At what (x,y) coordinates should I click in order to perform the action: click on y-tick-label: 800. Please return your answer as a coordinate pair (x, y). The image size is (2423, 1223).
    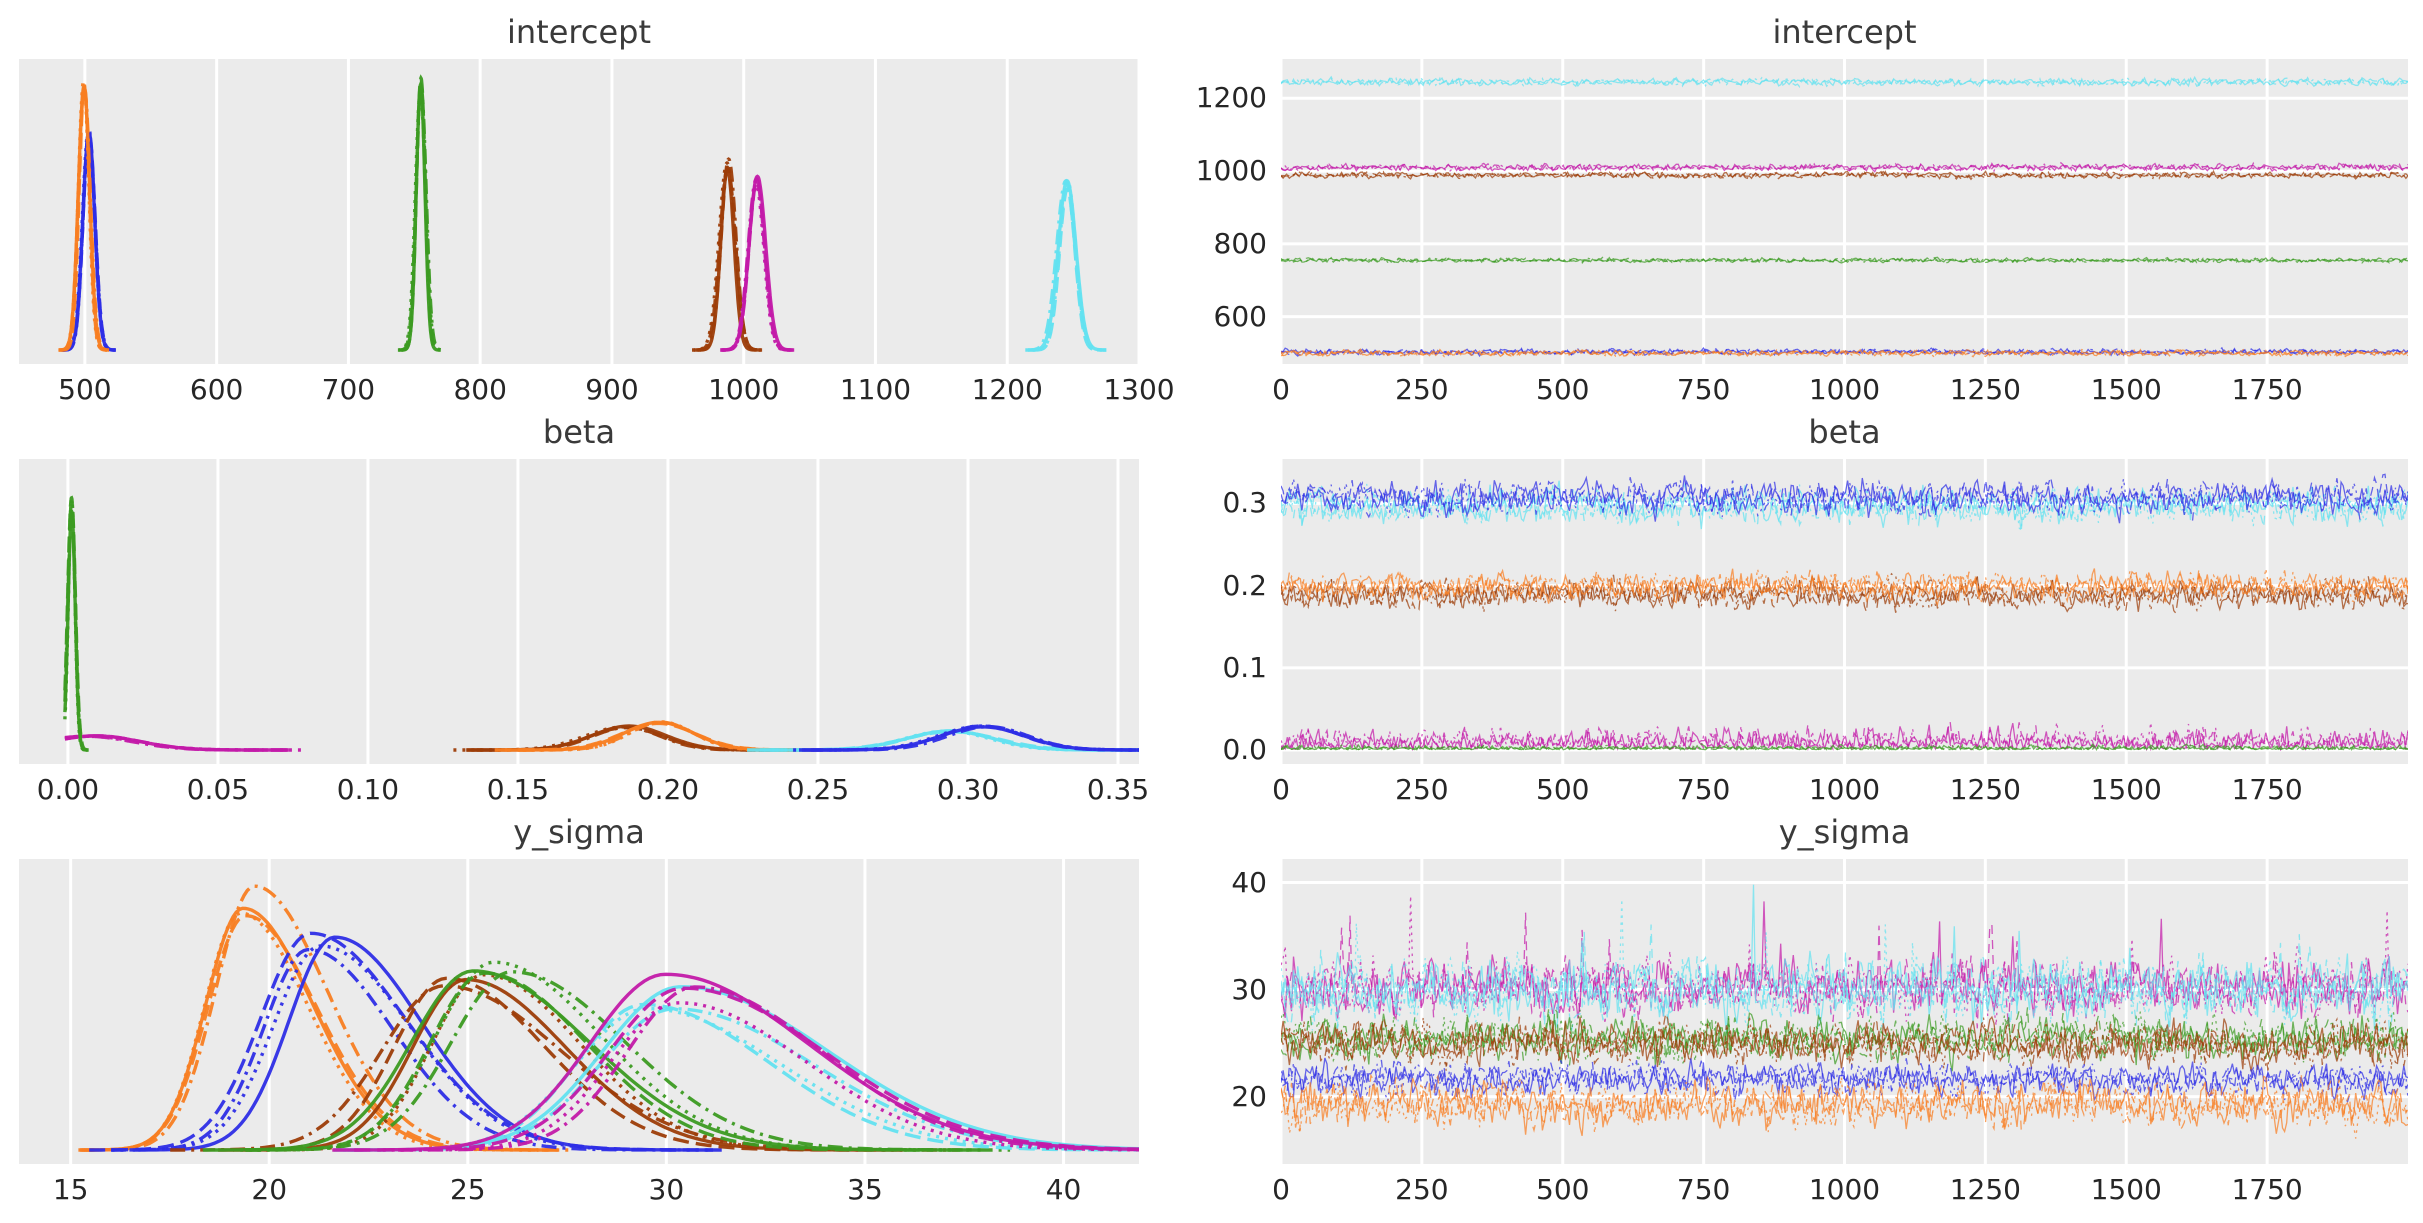
    Looking at the image, I should click on (1240, 243).